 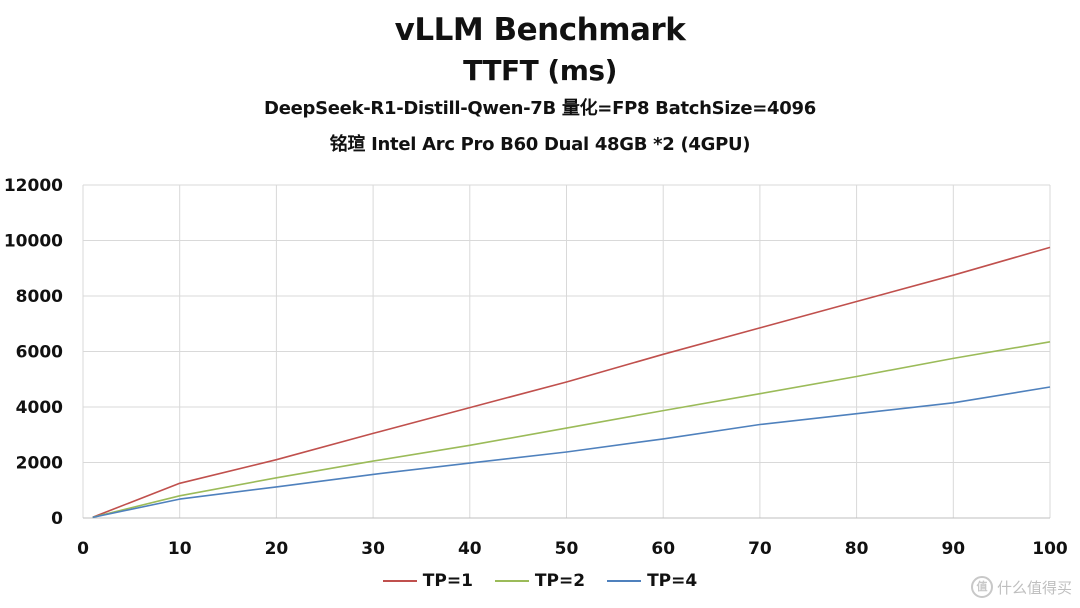 I want to click on x-tick-label: 0, so click(x=83, y=549).